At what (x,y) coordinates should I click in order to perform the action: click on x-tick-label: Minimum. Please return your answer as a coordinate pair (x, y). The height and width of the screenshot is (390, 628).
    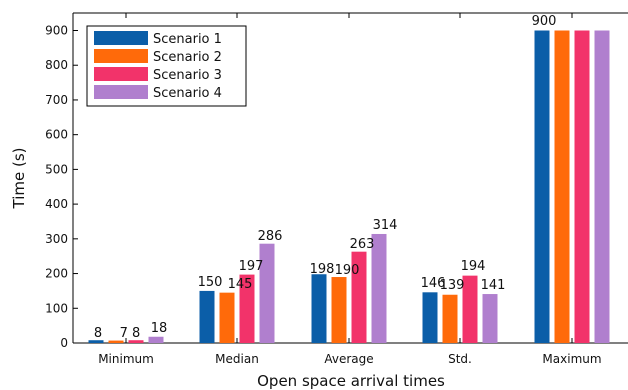
    Looking at the image, I should click on (126, 359).